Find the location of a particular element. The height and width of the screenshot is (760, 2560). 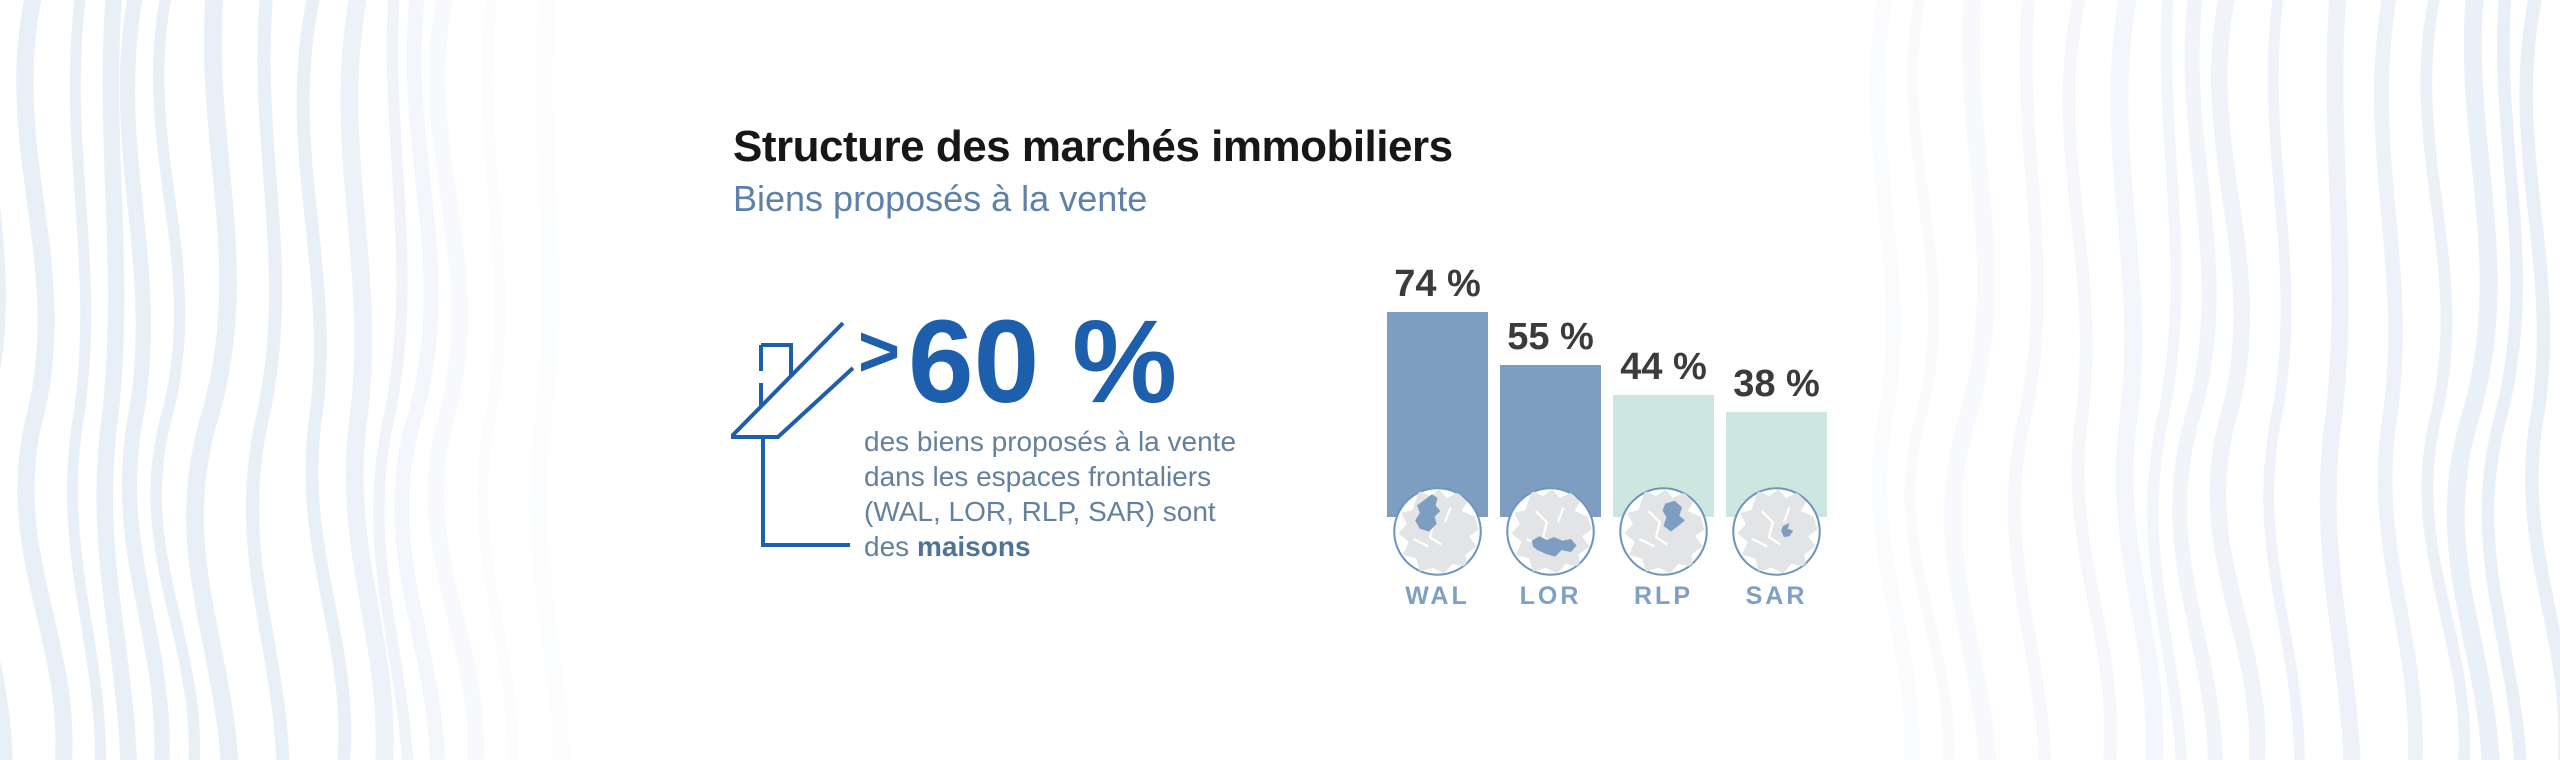

map-lor-icon is located at coordinates (1550, 531).